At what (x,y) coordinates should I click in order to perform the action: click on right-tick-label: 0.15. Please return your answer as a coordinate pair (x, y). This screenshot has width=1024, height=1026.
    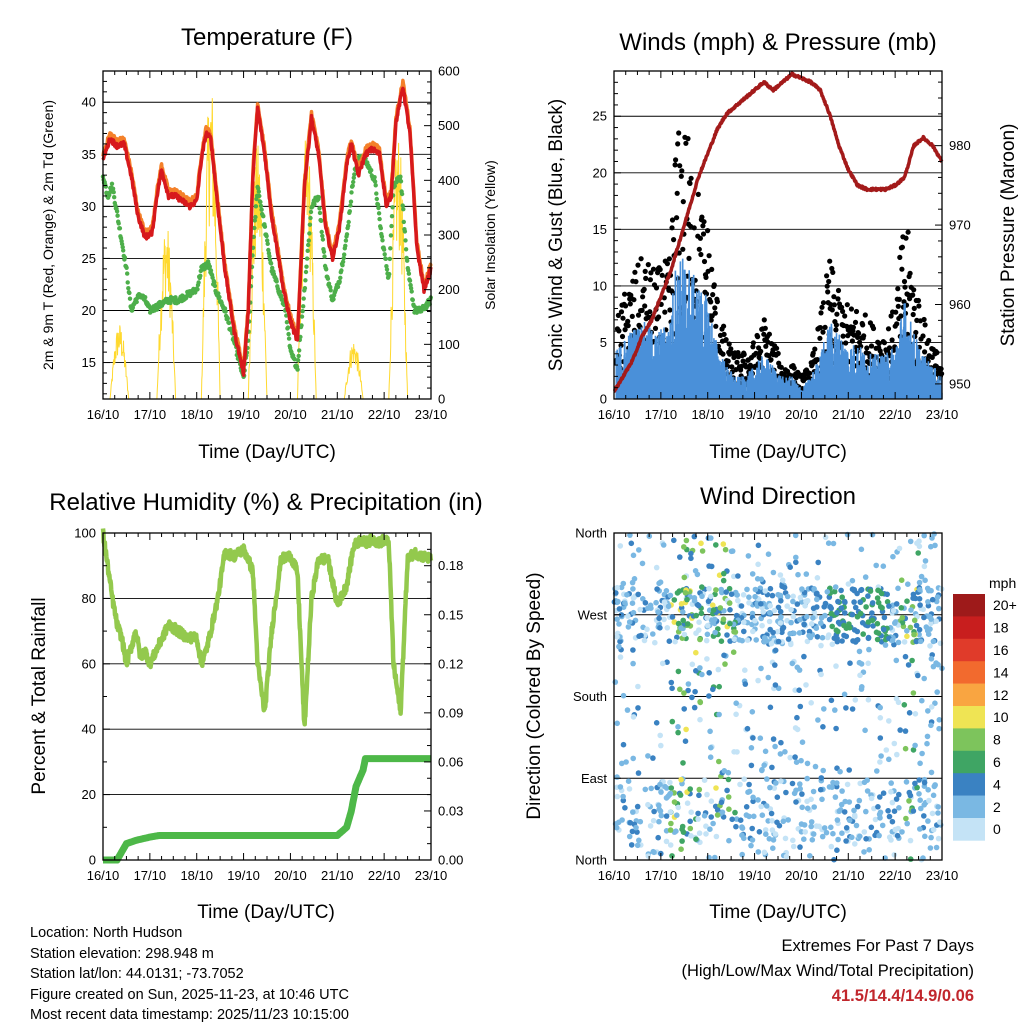
    Looking at the image, I should click on (450, 614).